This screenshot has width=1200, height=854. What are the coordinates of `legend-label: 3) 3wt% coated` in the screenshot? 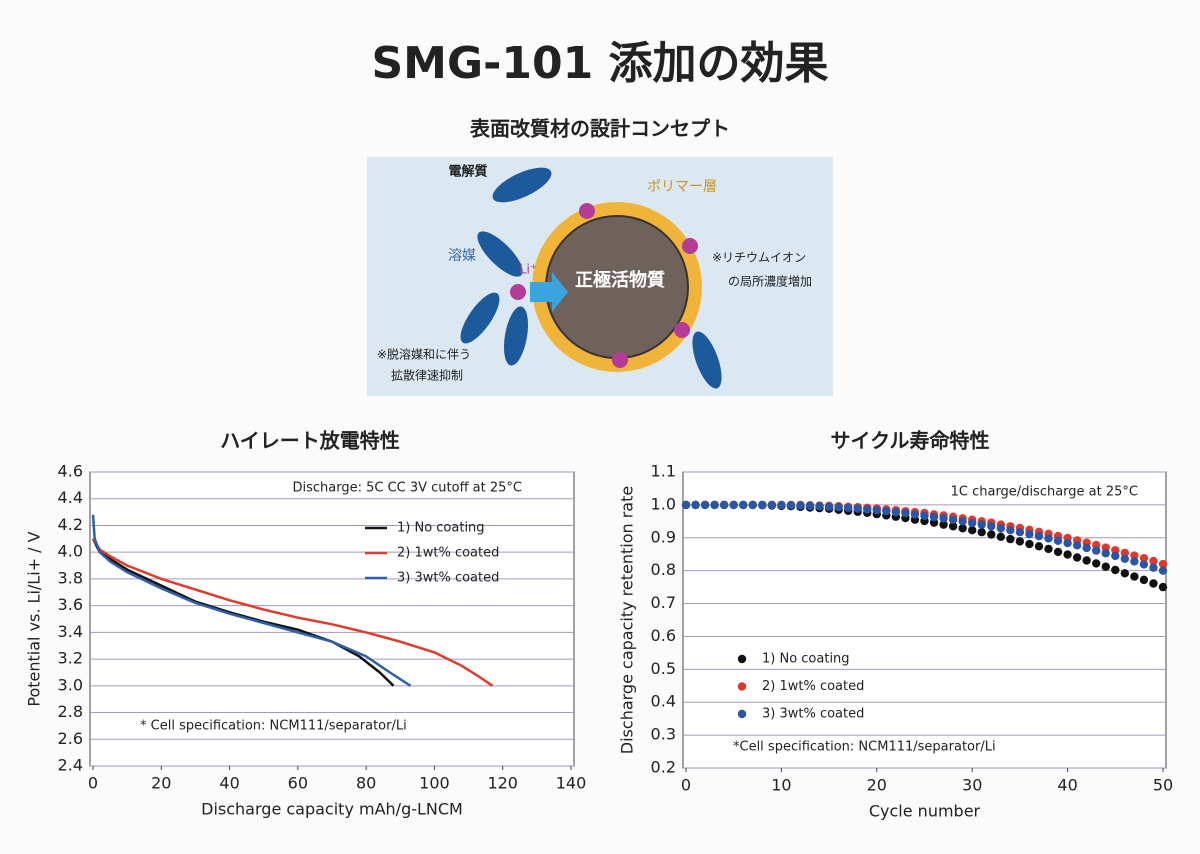 It's located at (448, 578).